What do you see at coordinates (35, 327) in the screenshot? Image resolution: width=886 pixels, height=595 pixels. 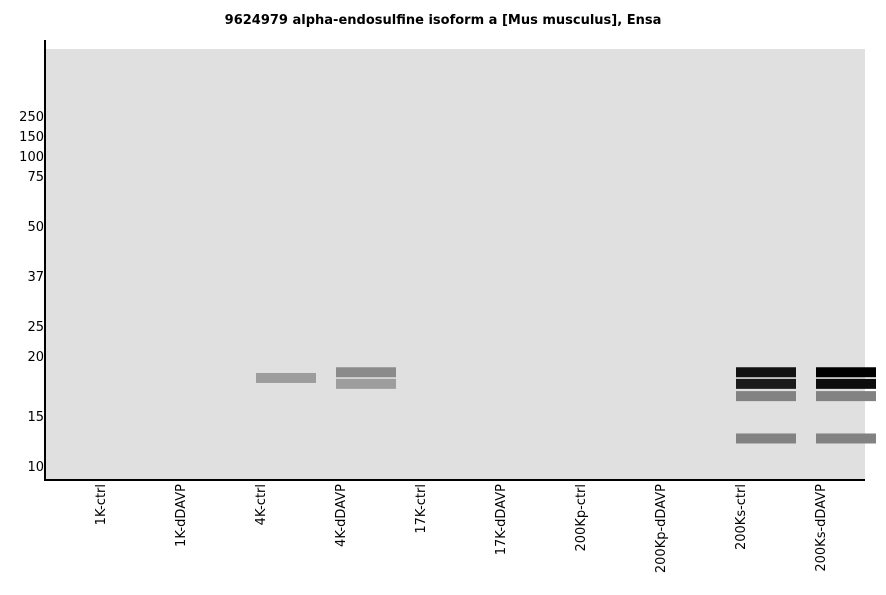 I see `y-tick-label: 25` at bounding box center [35, 327].